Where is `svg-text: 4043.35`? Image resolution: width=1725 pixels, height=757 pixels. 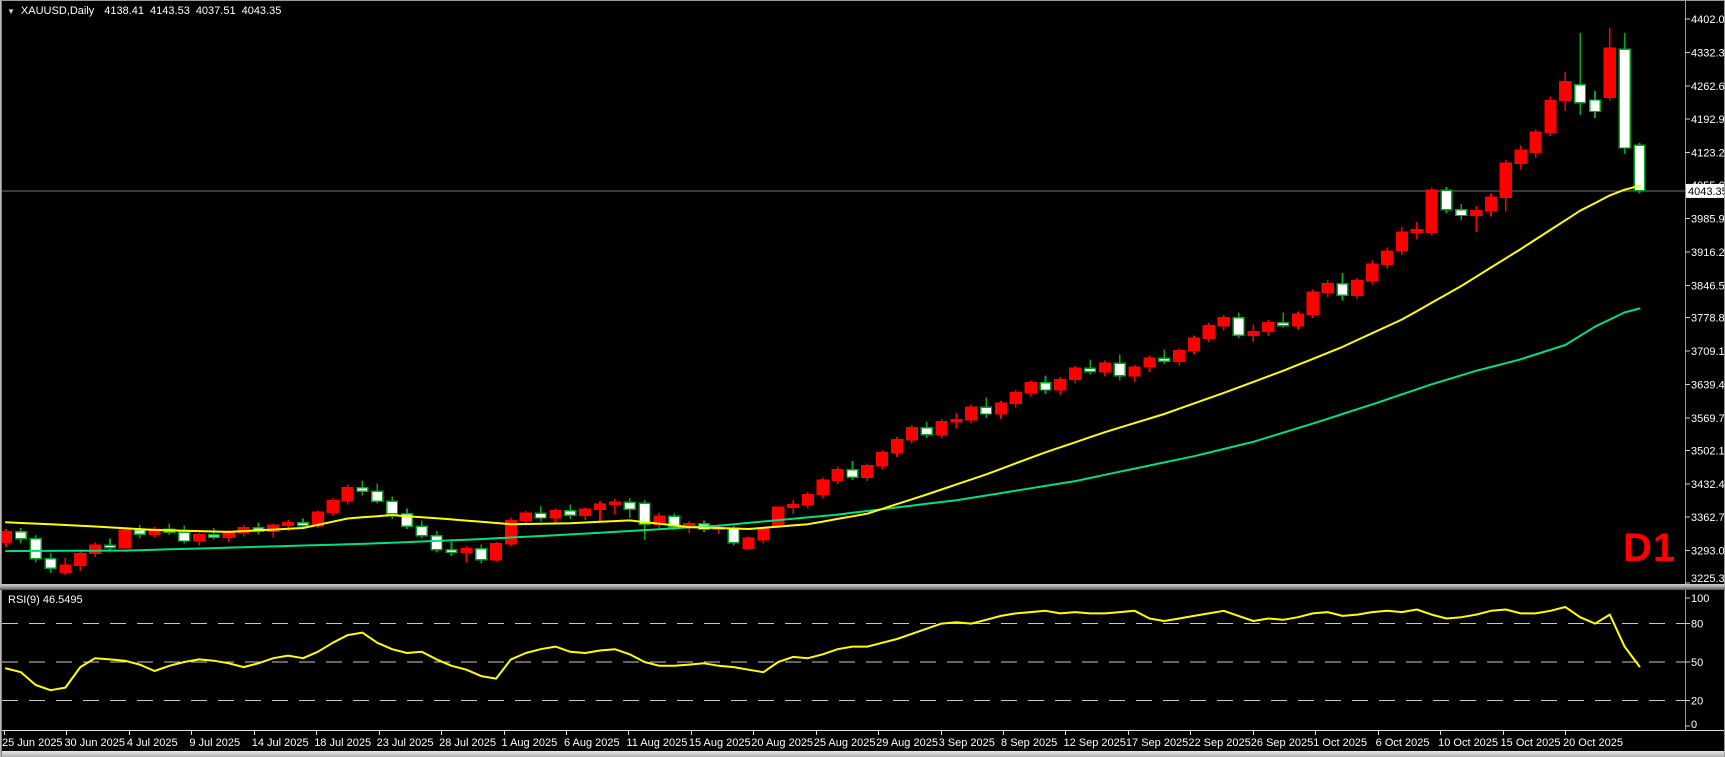
svg-text: 4043.35 is located at coordinates (1706, 192).